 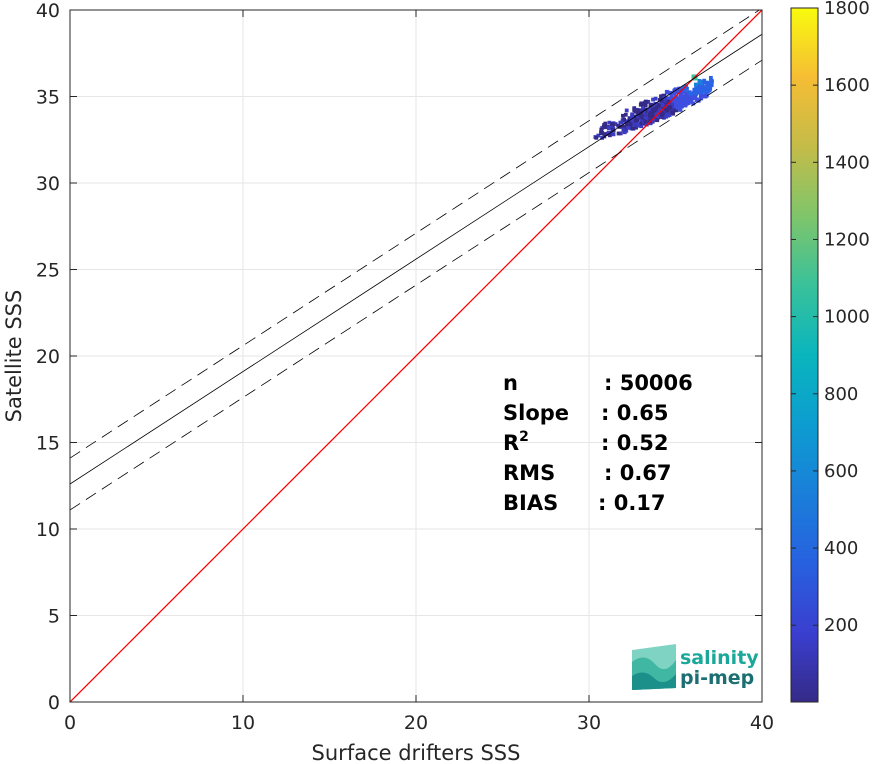 I want to click on stats-label: n, so click(x=510, y=383).